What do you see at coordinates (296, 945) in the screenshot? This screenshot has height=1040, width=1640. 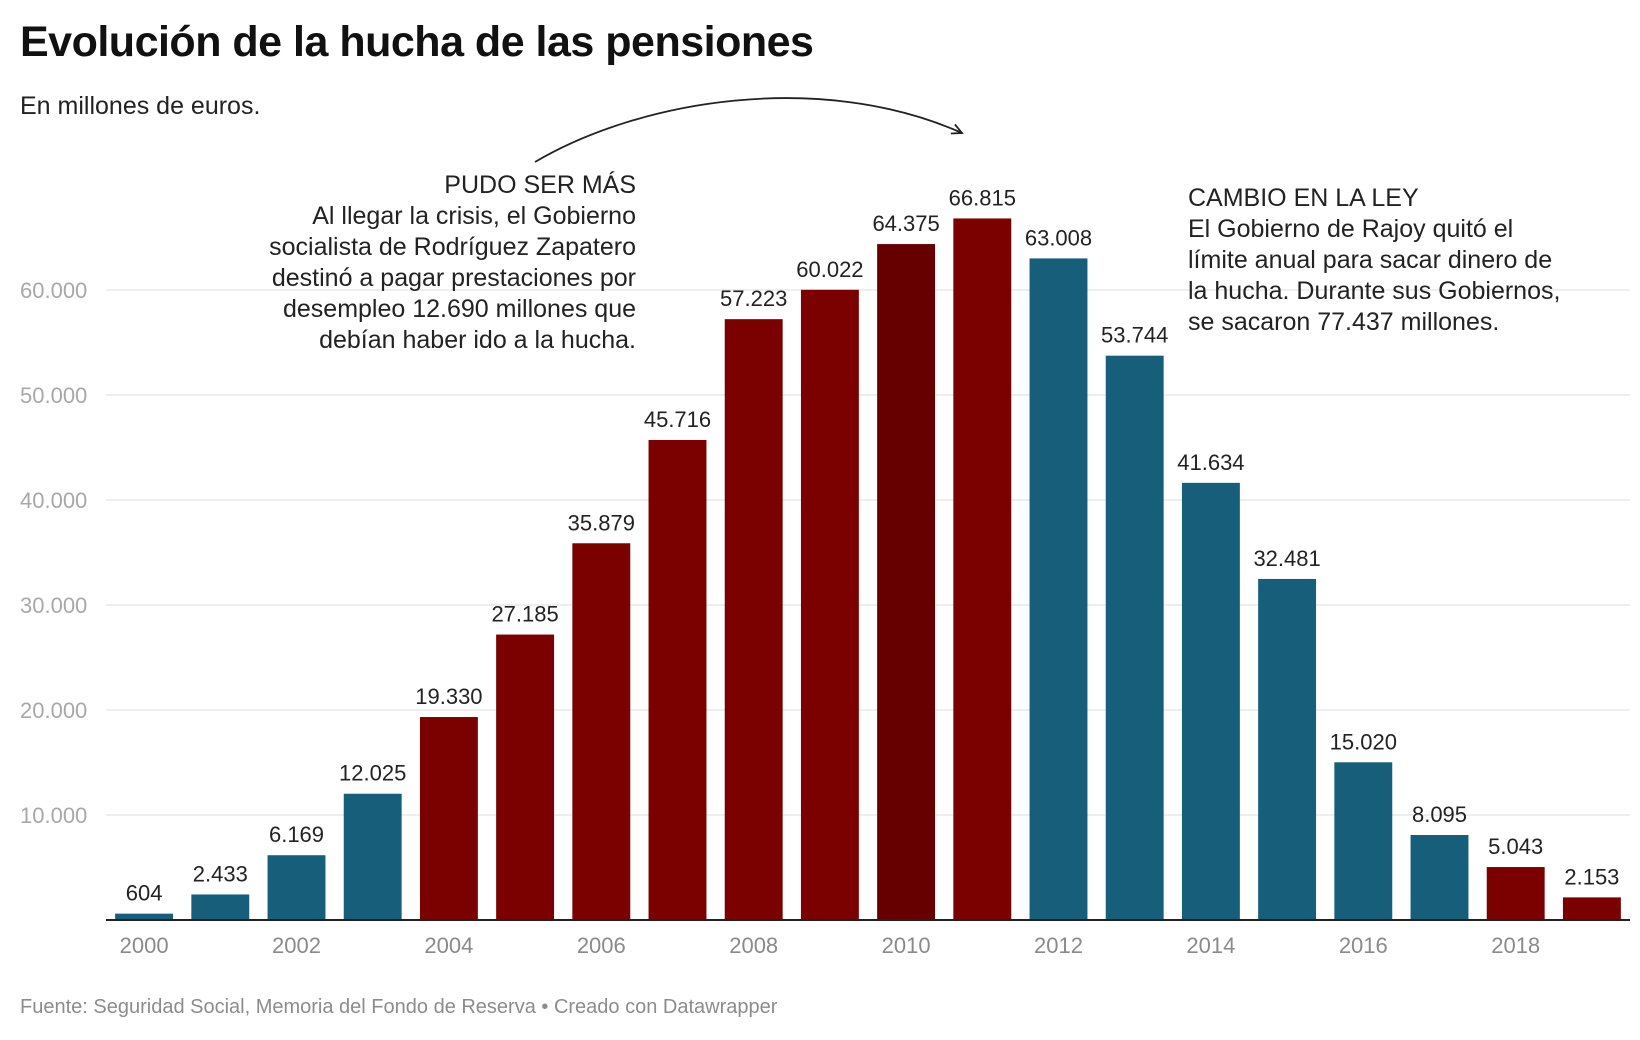 I see `x-tick-label: 2002` at bounding box center [296, 945].